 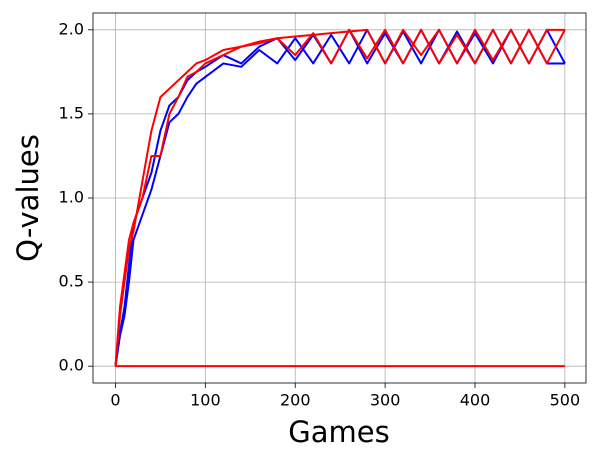 I want to click on x-tick-label: 0, so click(x=115, y=400).